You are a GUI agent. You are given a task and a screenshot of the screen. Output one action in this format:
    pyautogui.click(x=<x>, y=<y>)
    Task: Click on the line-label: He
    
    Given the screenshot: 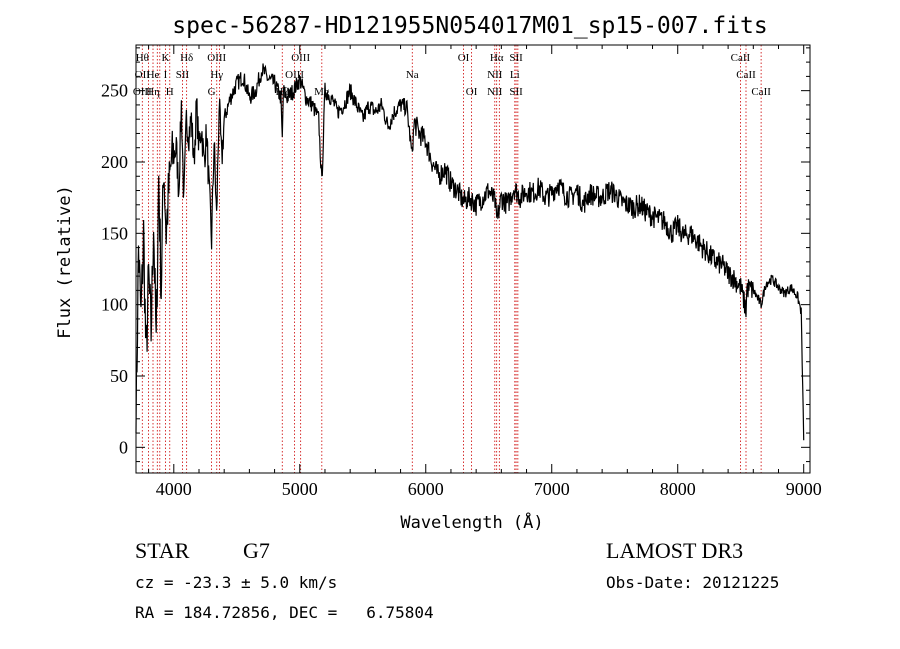 What is the action you would take?
    pyautogui.click(x=153, y=75)
    